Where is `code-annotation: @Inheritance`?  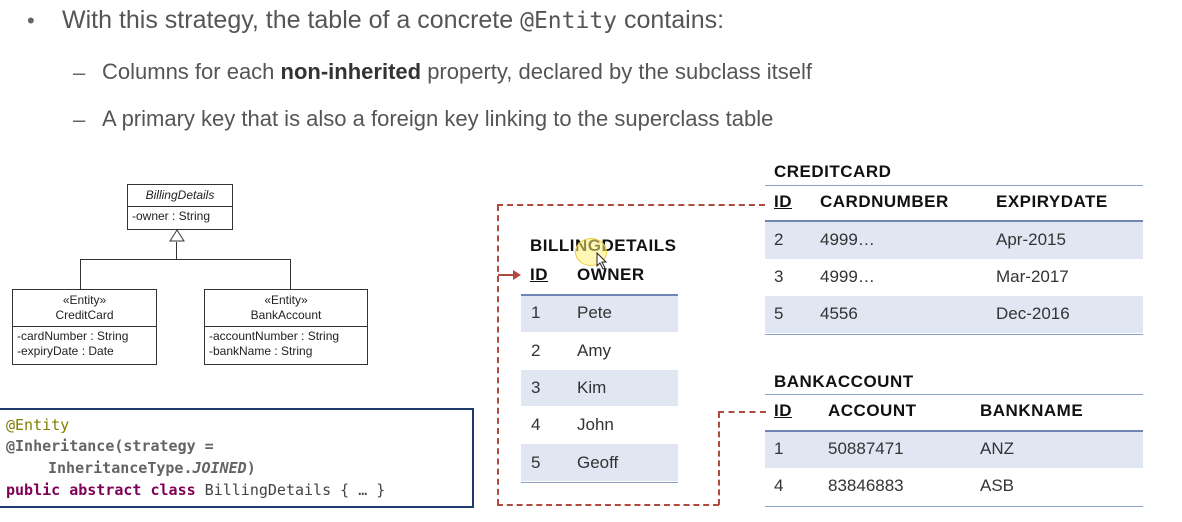
code-annotation: @Inheritance is located at coordinates (60, 446).